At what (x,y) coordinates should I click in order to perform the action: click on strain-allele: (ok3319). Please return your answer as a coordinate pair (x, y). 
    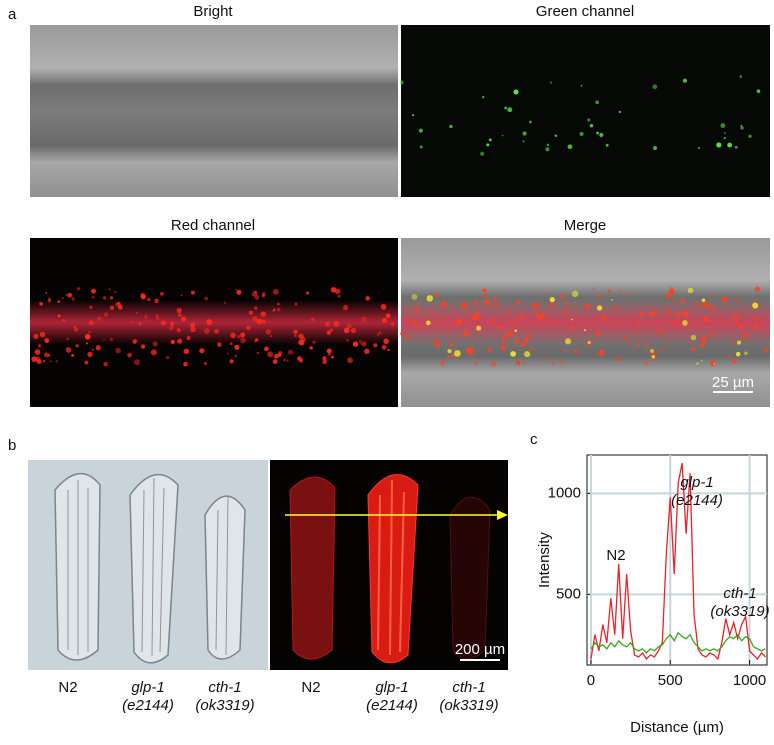
    Looking at the image, I should click on (468, 705).